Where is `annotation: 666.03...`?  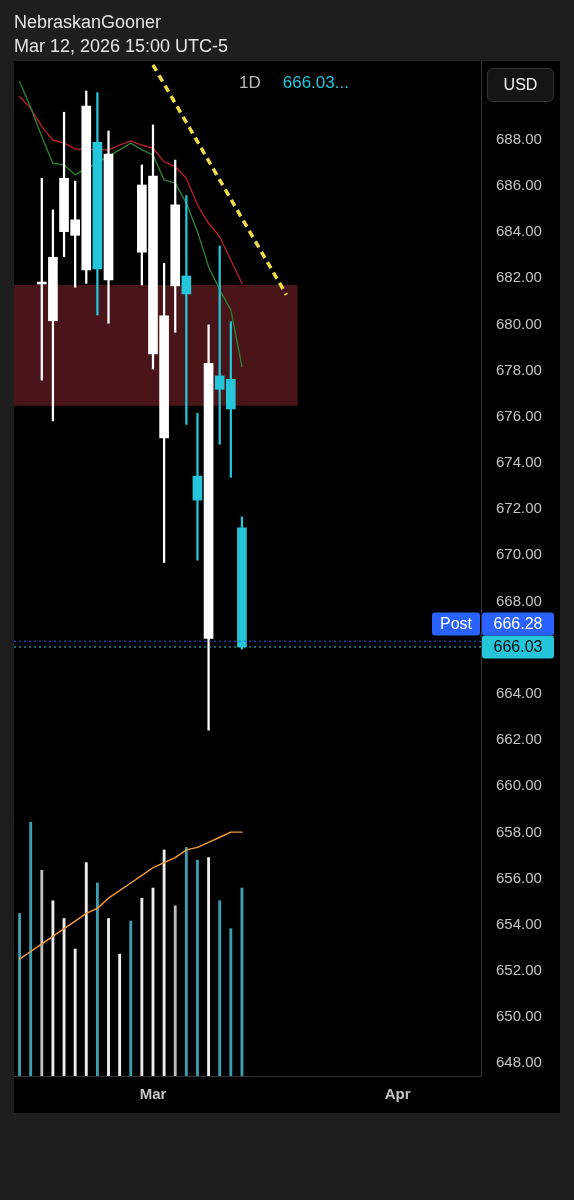
annotation: 666.03... is located at coordinates (315, 83).